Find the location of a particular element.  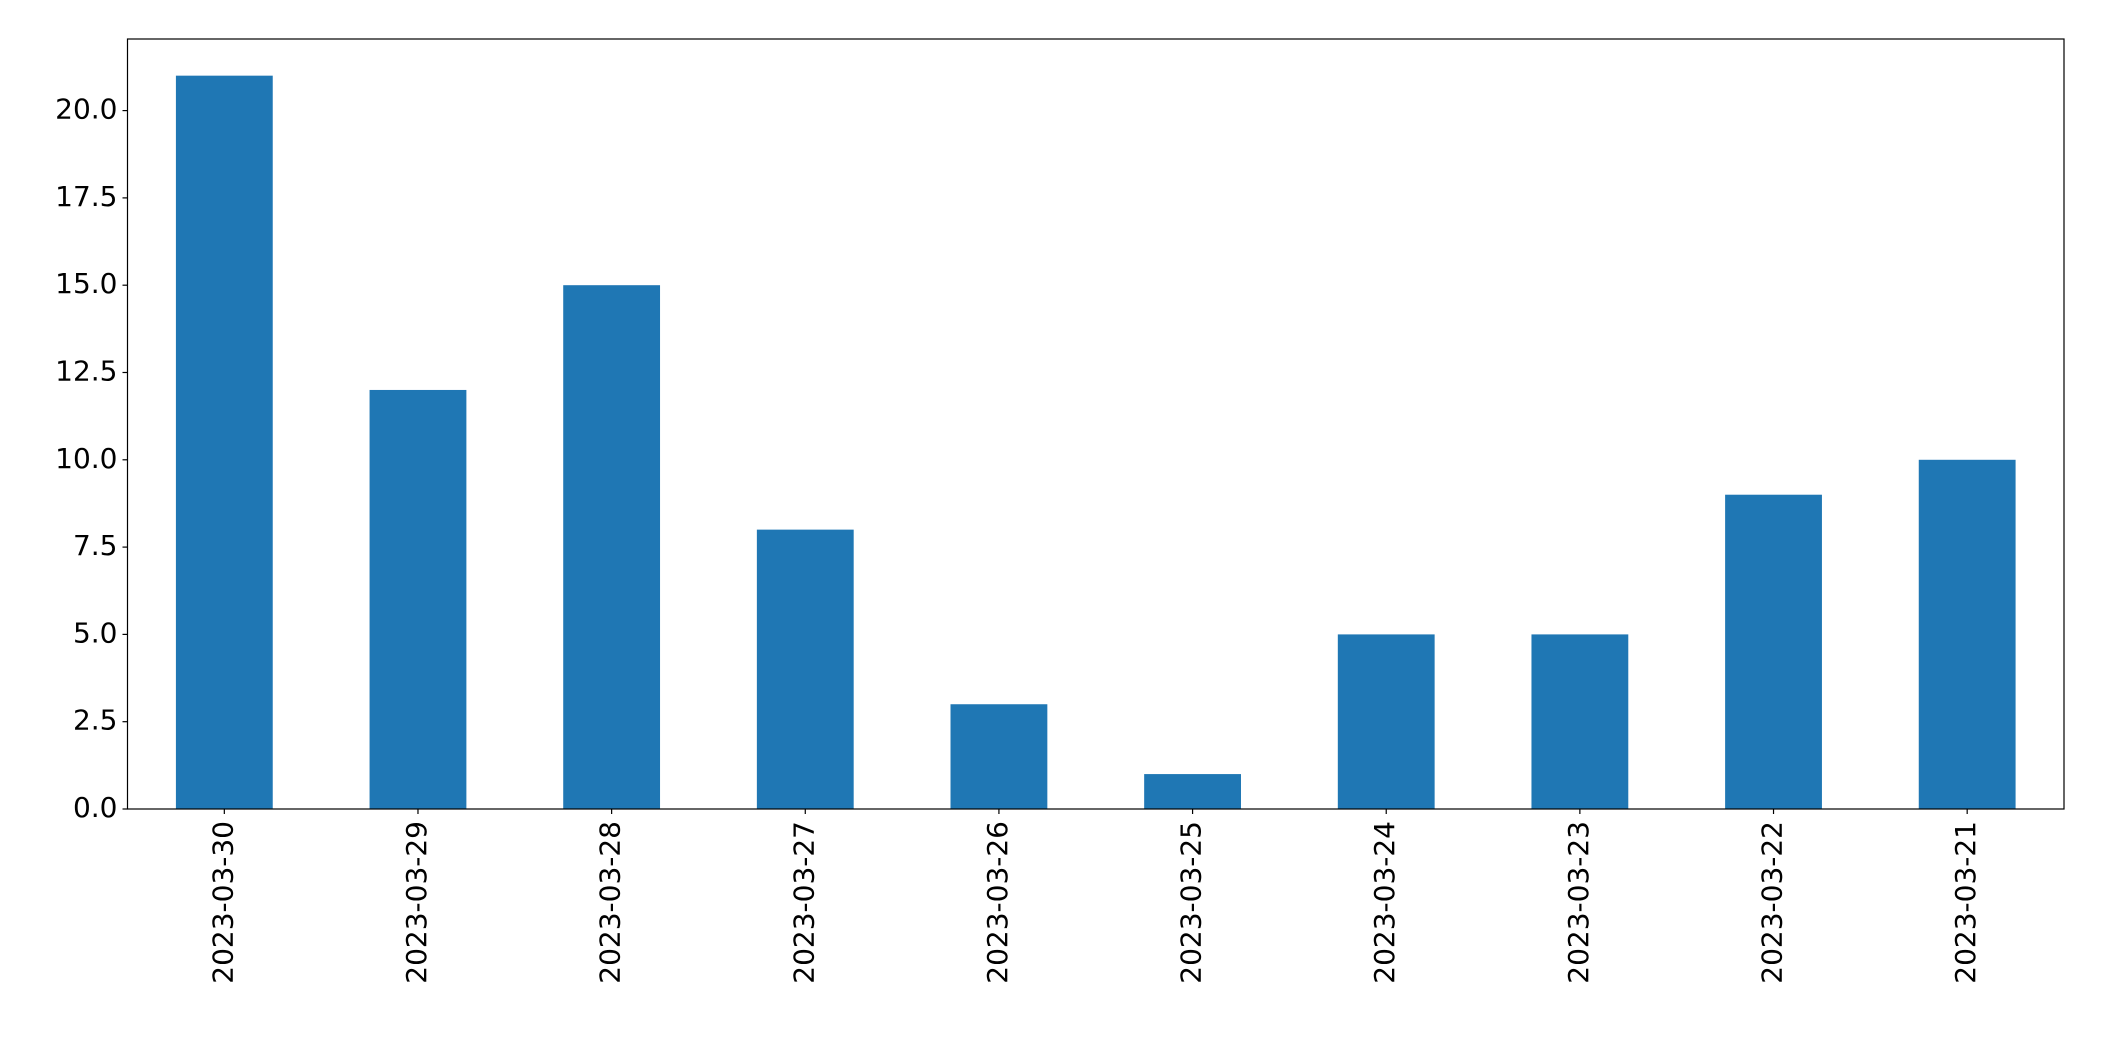

y-tick-label: 12.5 is located at coordinates (86, 370).